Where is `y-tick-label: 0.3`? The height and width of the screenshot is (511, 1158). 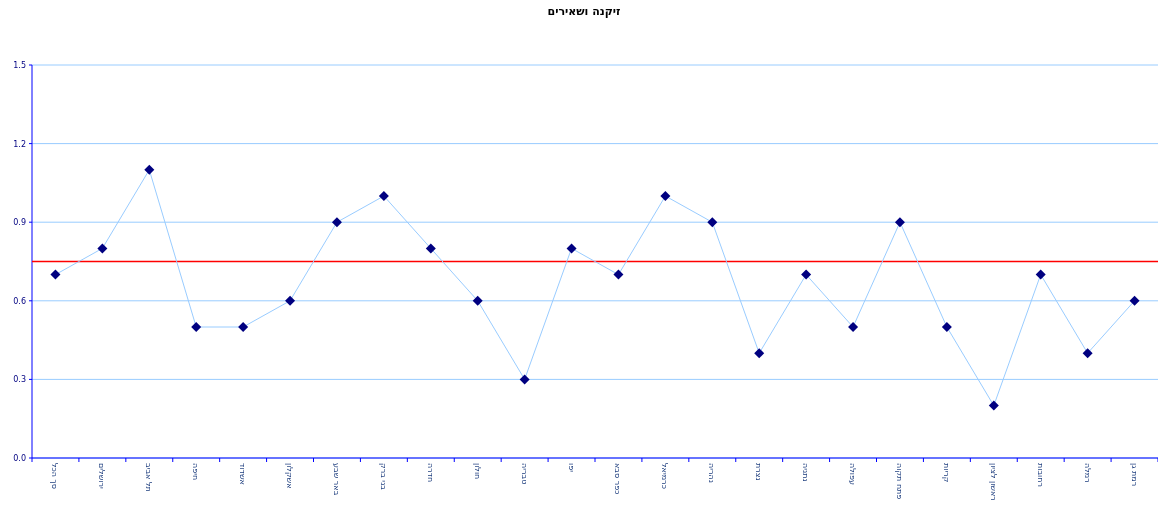
y-tick-label: 0.3 is located at coordinates (19, 380).